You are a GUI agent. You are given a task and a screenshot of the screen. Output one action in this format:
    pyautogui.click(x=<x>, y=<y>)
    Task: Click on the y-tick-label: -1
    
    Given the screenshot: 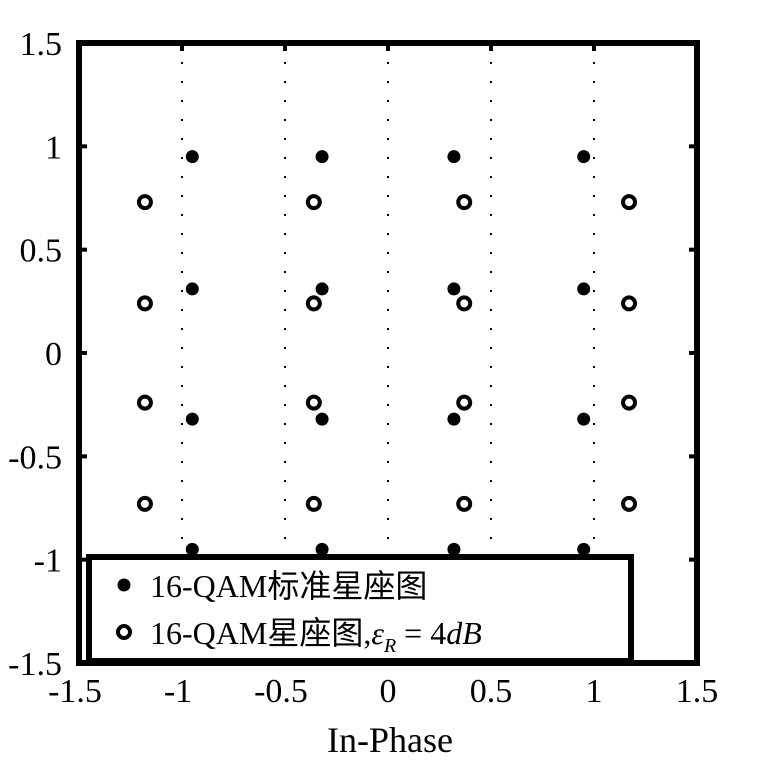 What is the action you would take?
    pyautogui.click(x=48, y=561)
    